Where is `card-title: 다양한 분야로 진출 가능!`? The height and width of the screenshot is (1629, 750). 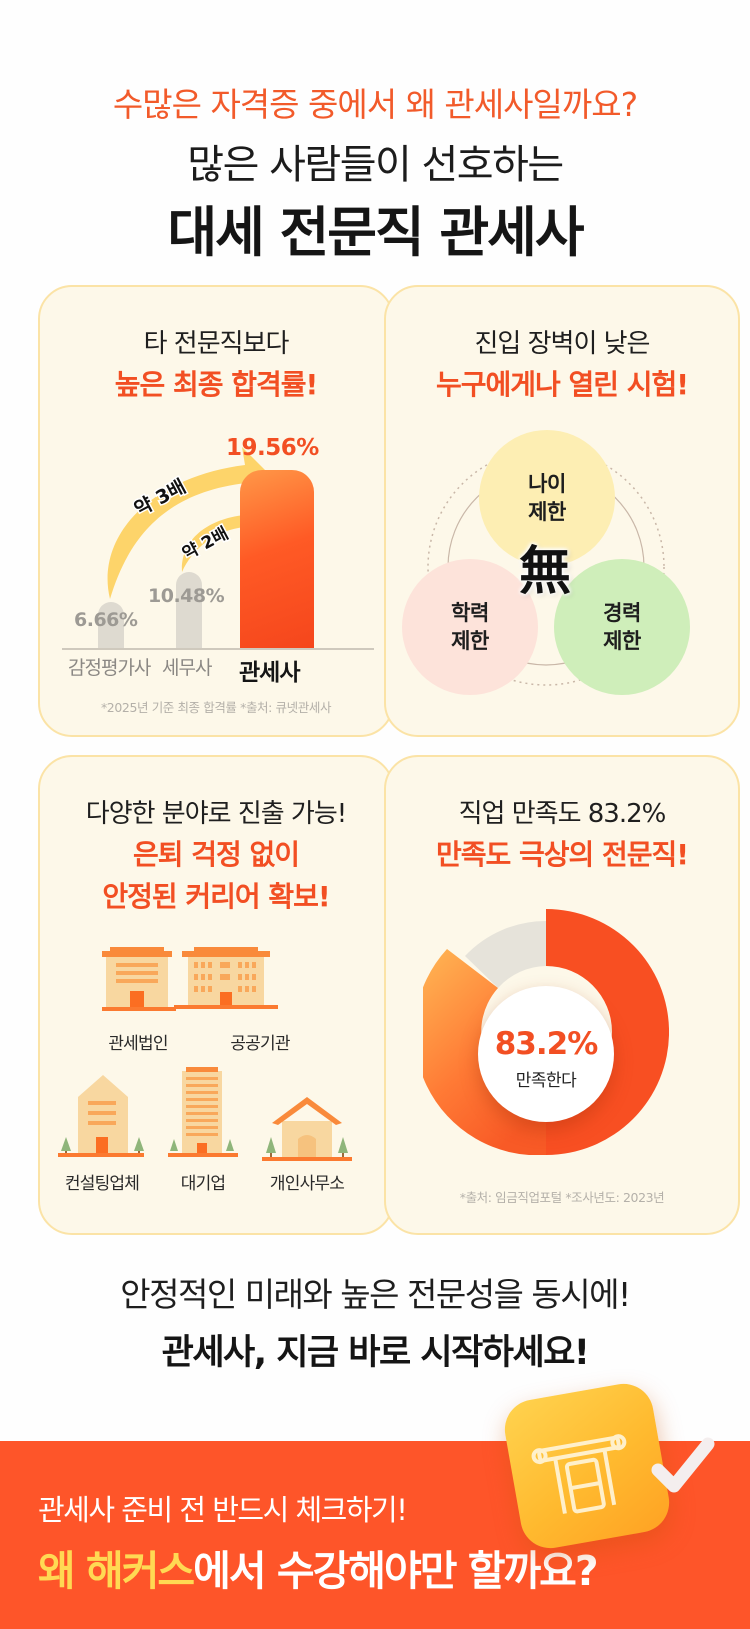 card-title: 다양한 분야로 진출 가능! is located at coordinates (216, 814).